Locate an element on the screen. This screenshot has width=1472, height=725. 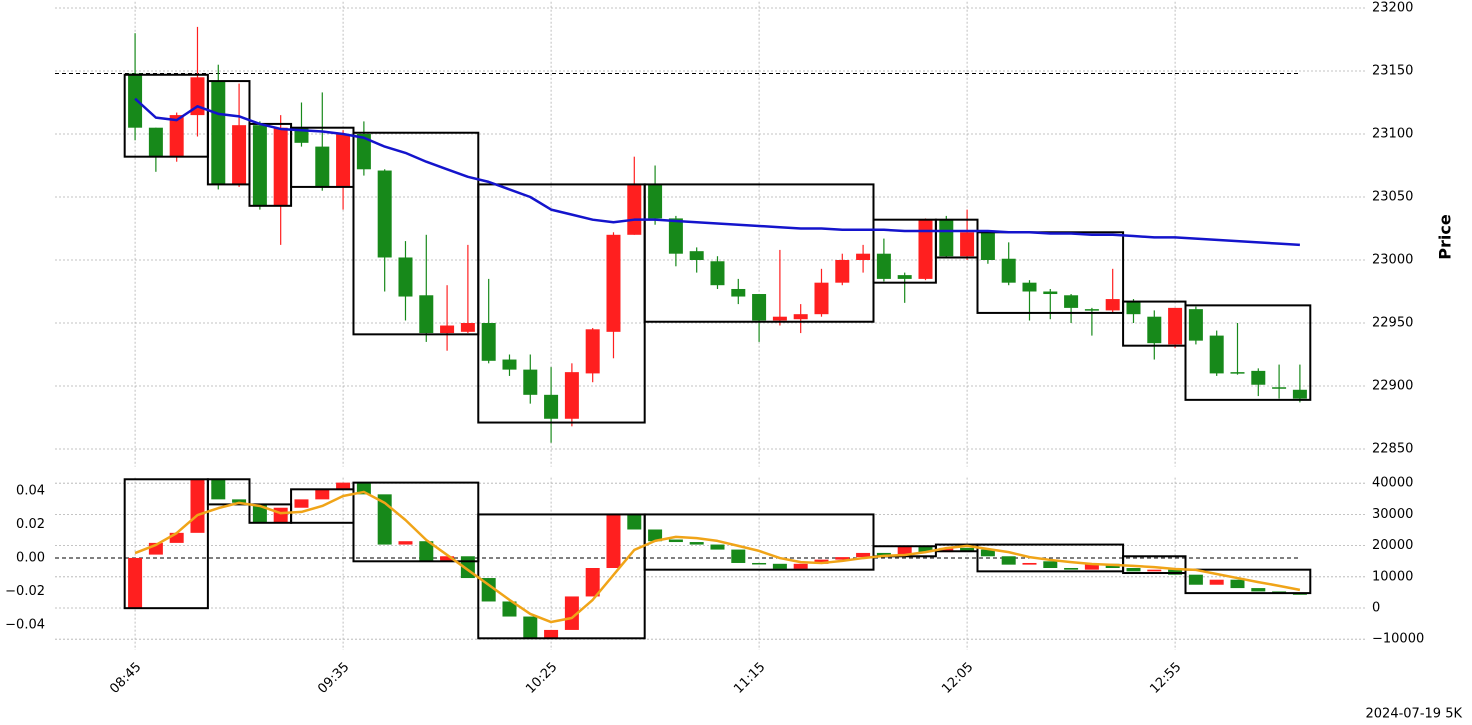
x-tick-label: 12:55 is located at coordinates (1165, 678).